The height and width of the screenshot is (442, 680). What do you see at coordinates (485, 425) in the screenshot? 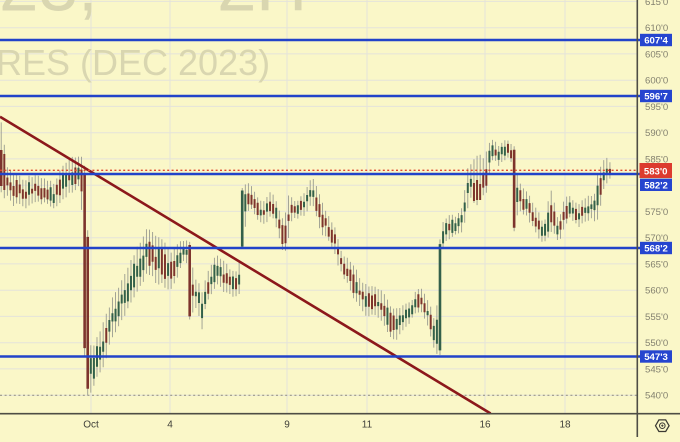
I see `svg-text: 16` at bounding box center [485, 425].